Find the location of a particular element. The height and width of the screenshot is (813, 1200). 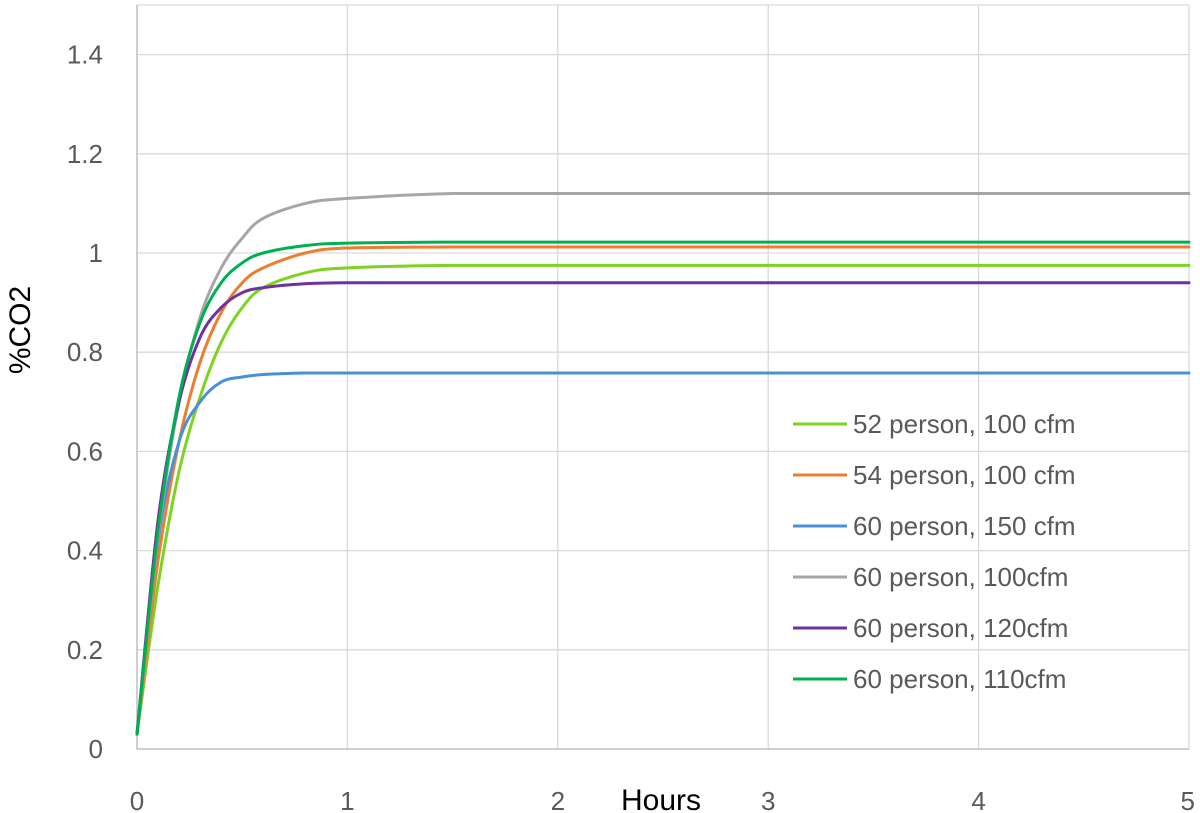

x-axis-title: Hours is located at coordinates (661, 798).